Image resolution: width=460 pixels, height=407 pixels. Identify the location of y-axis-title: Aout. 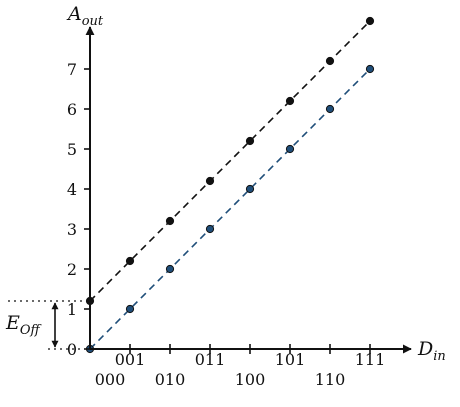
(85, 16).